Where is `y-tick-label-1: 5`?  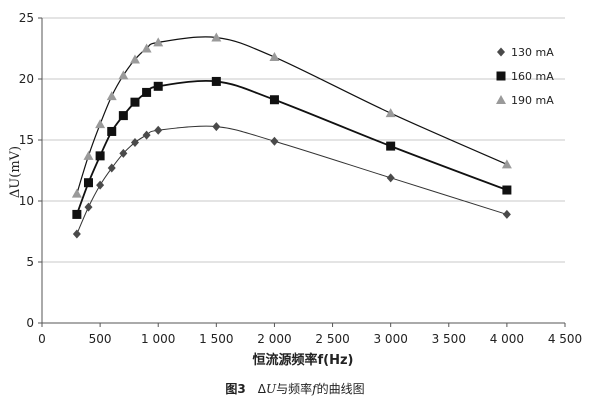
y-tick-label-1: 5 is located at coordinates (30, 262).